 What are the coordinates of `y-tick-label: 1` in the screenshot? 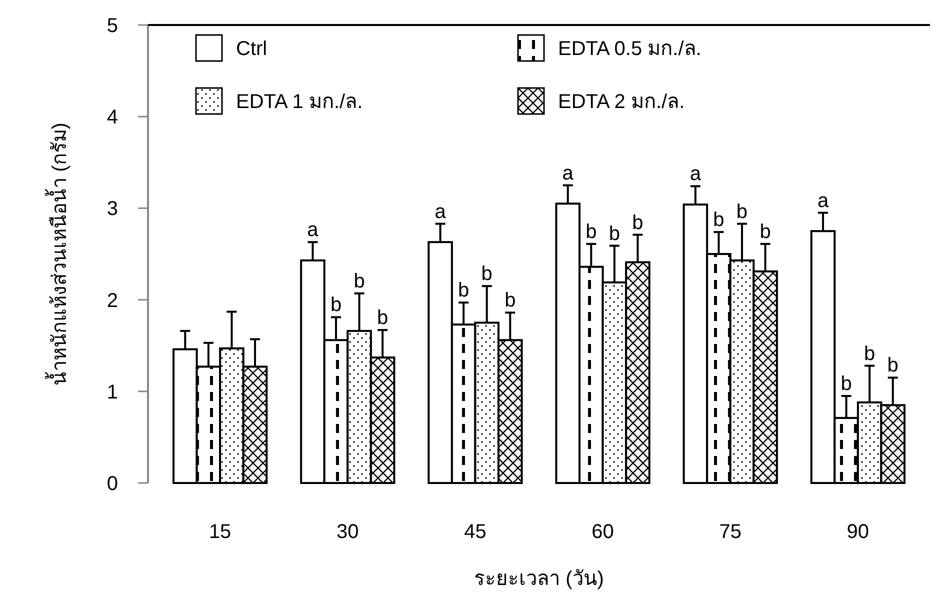 It's located at (112, 392).